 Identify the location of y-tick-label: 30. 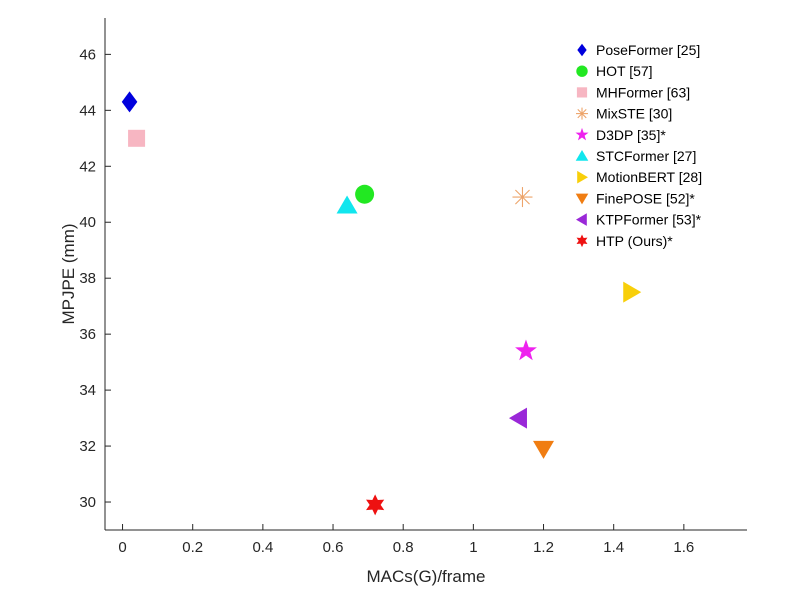
(87, 502).